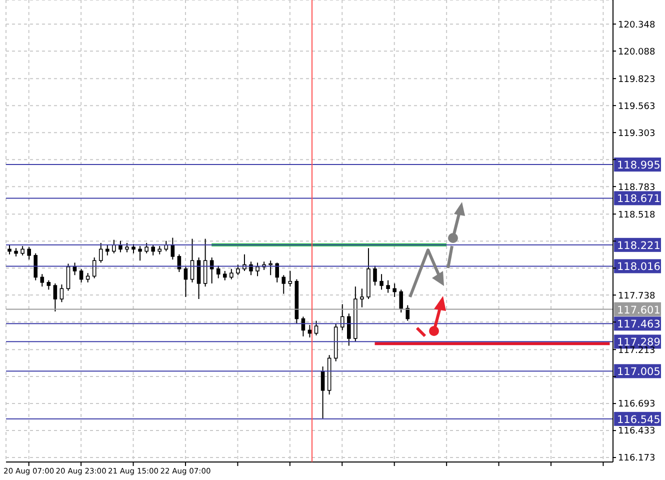 The image size is (665, 480). What do you see at coordinates (638, 372) in the screenshot?
I see `ref-line-label: 117.005` at bounding box center [638, 372].